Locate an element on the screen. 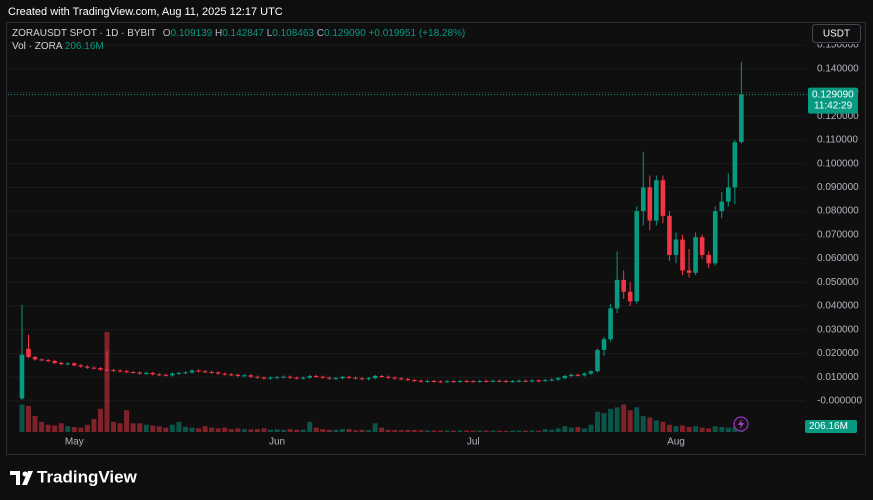 The width and height of the screenshot is (873, 500). last-price-label: 0.129090 is located at coordinates (833, 94).